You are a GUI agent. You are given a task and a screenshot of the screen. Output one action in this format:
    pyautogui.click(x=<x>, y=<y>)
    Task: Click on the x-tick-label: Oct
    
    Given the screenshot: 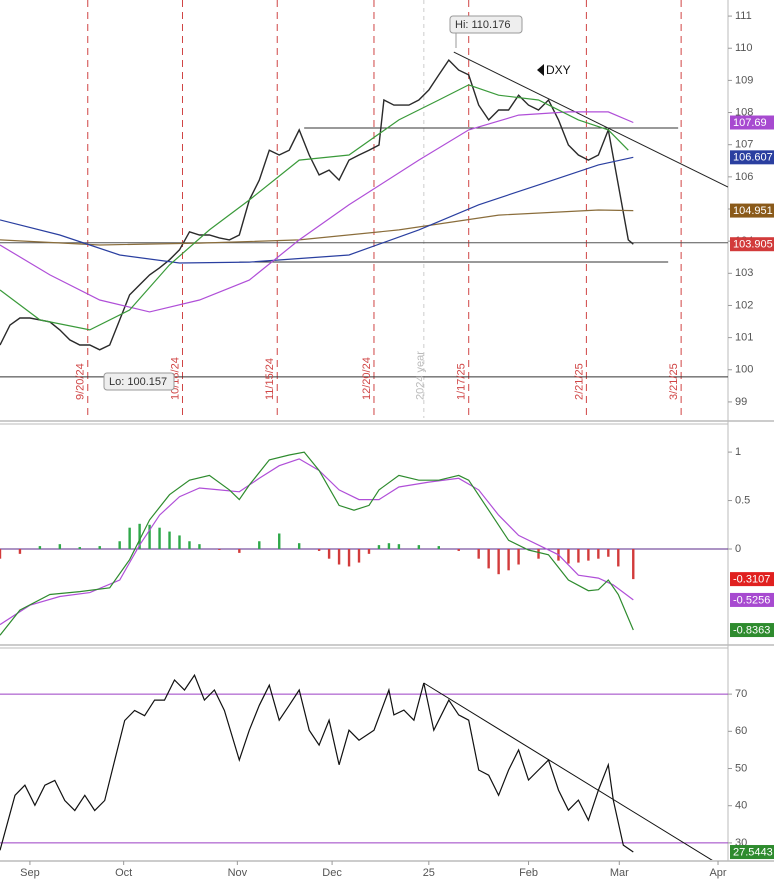 What is the action you would take?
    pyautogui.click(x=123, y=873)
    